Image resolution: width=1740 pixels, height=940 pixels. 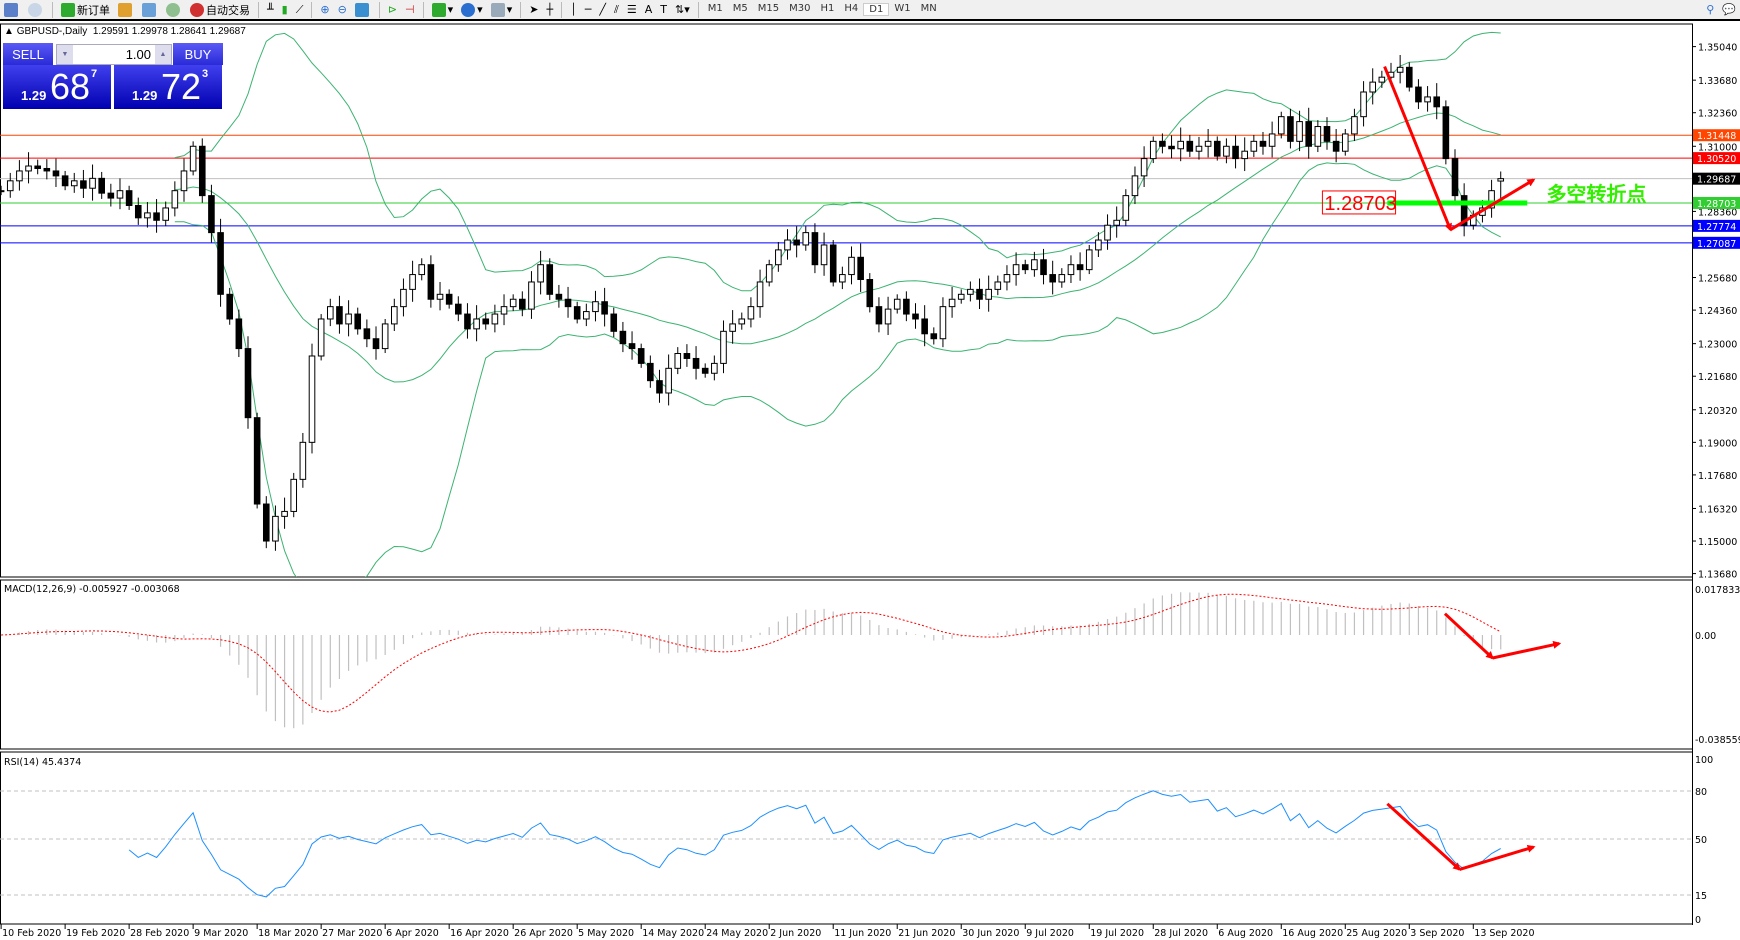 I want to click on lot-decrease-button: ▼, so click(x=65, y=54).